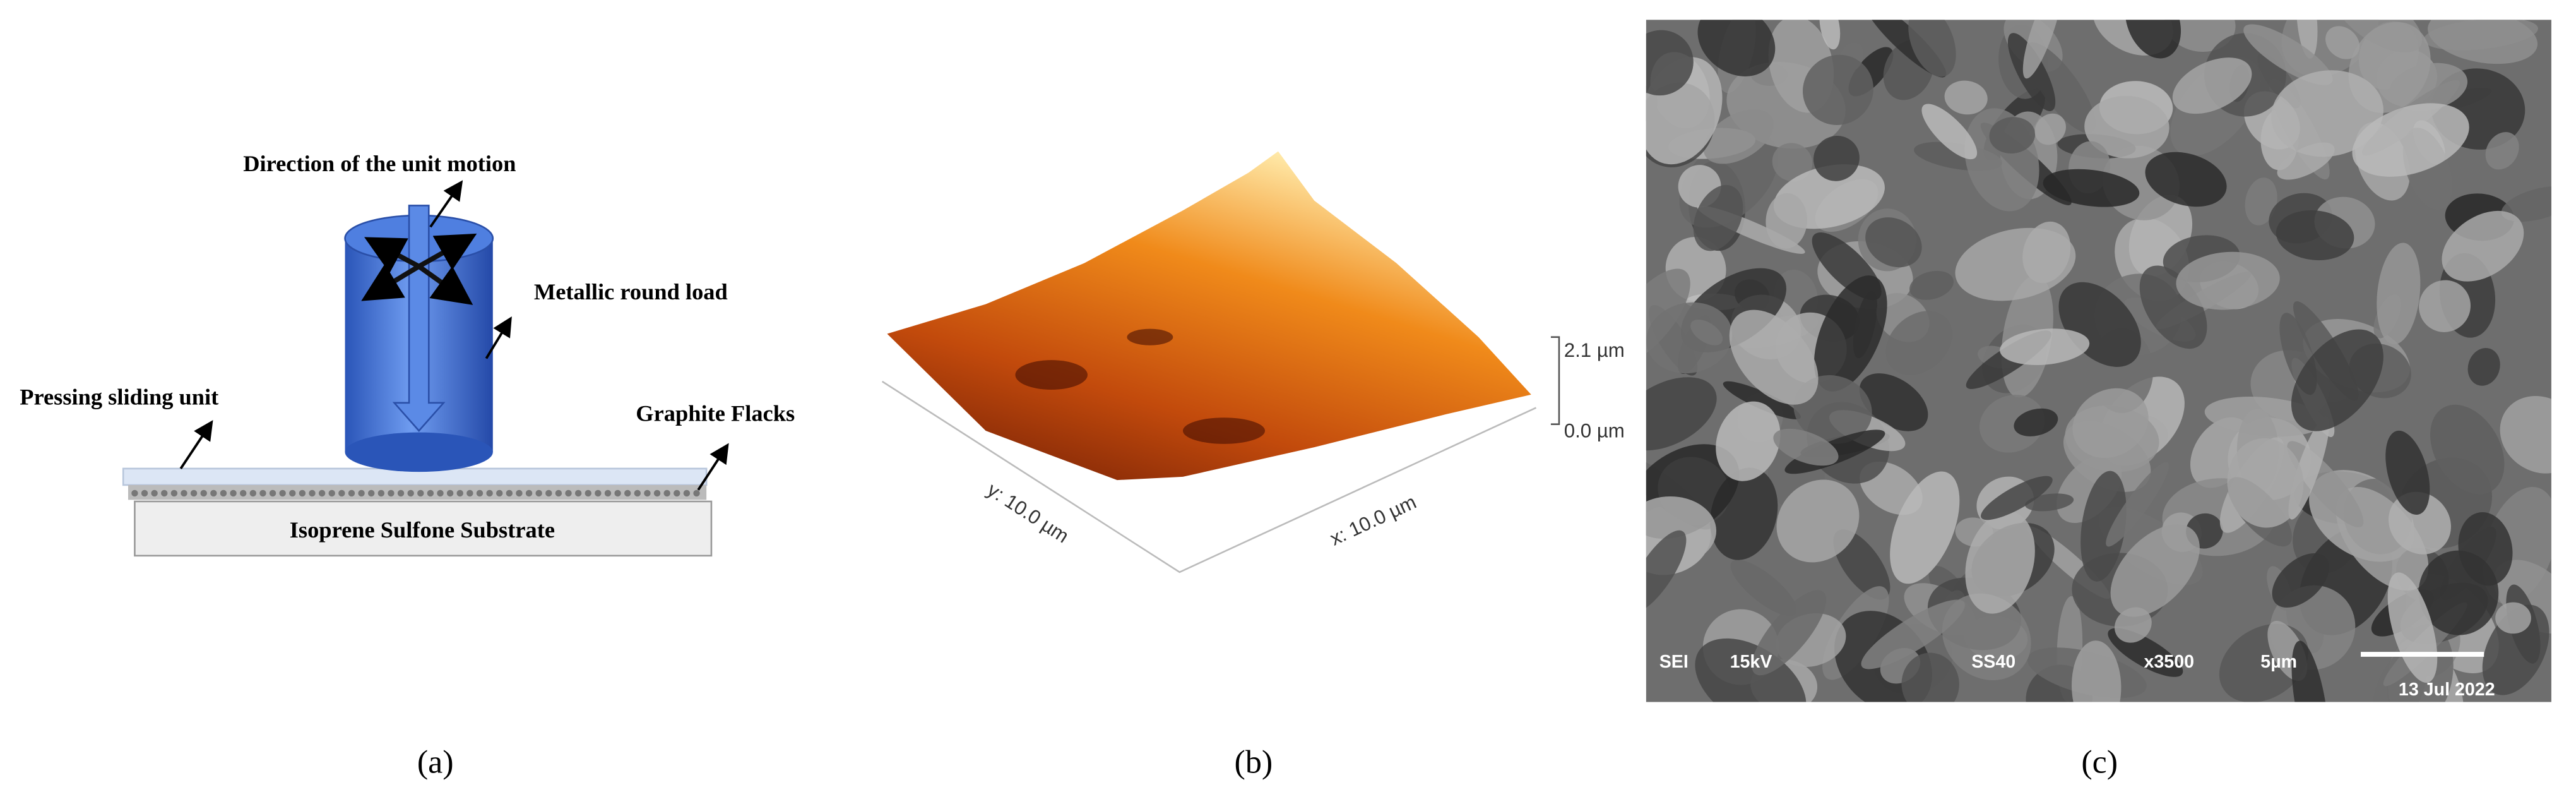 The image size is (2576, 804). What do you see at coordinates (1594, 430) in the screenshot?
I see `z-label: 0.0 µm` at bounding box center [1594, 430].